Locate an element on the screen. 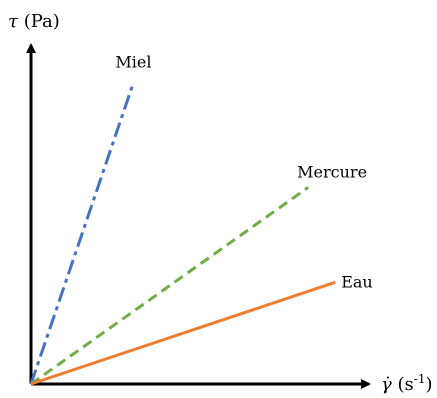  series-label-mercure: Mercure is located at coordinates (332, 171).